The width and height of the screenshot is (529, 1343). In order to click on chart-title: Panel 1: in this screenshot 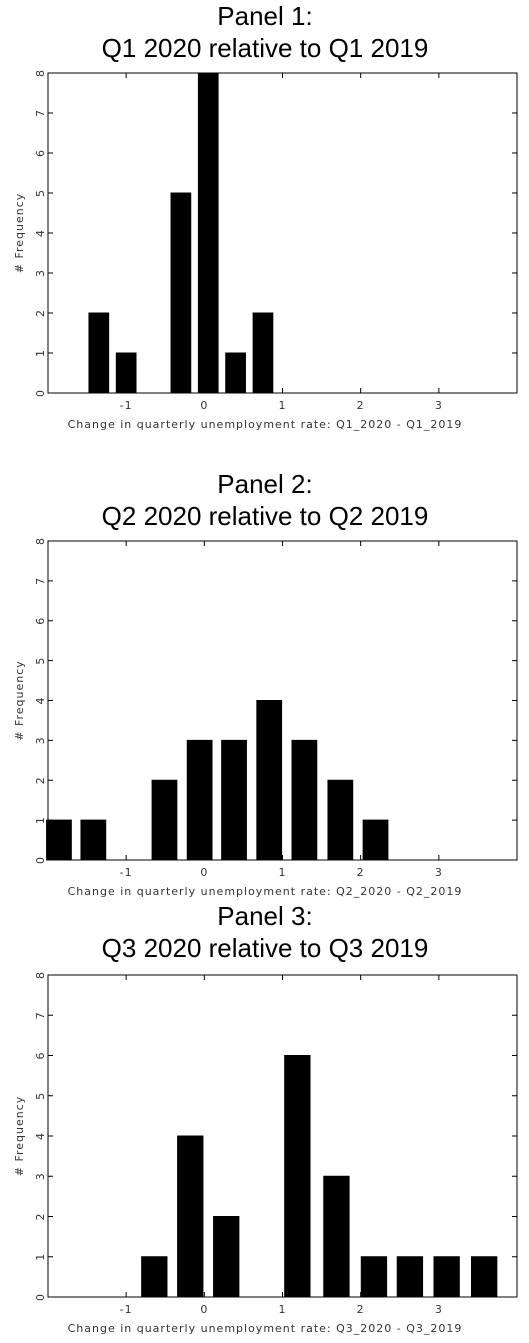, I will do `click(264, 16)`.